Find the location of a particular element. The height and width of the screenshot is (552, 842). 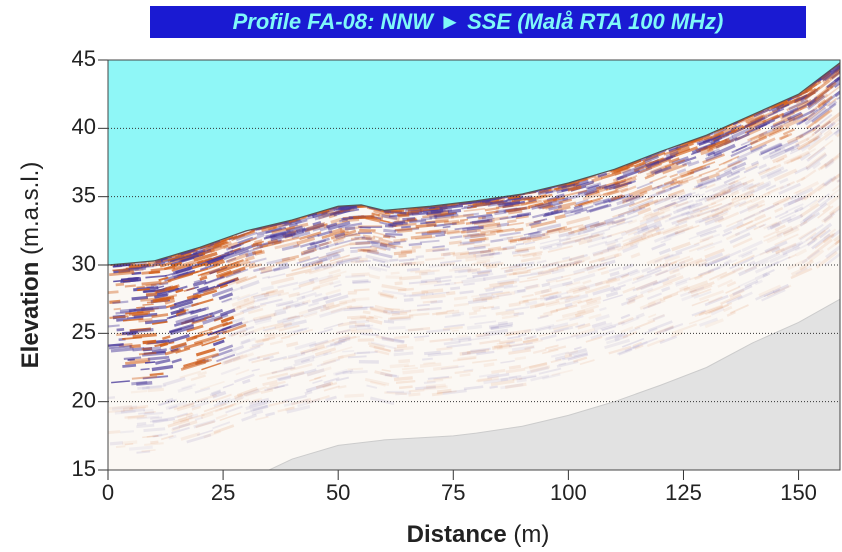

x-tick-label: 50 is located at coordinates (338, 492).